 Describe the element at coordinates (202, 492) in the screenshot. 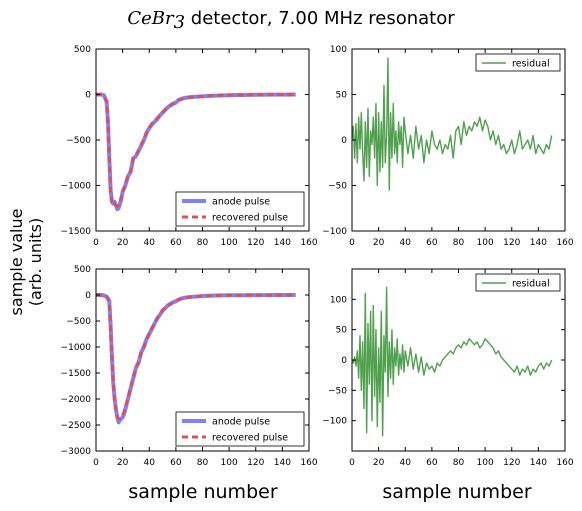

I see `x-axis-label-left: sample number` at that location.